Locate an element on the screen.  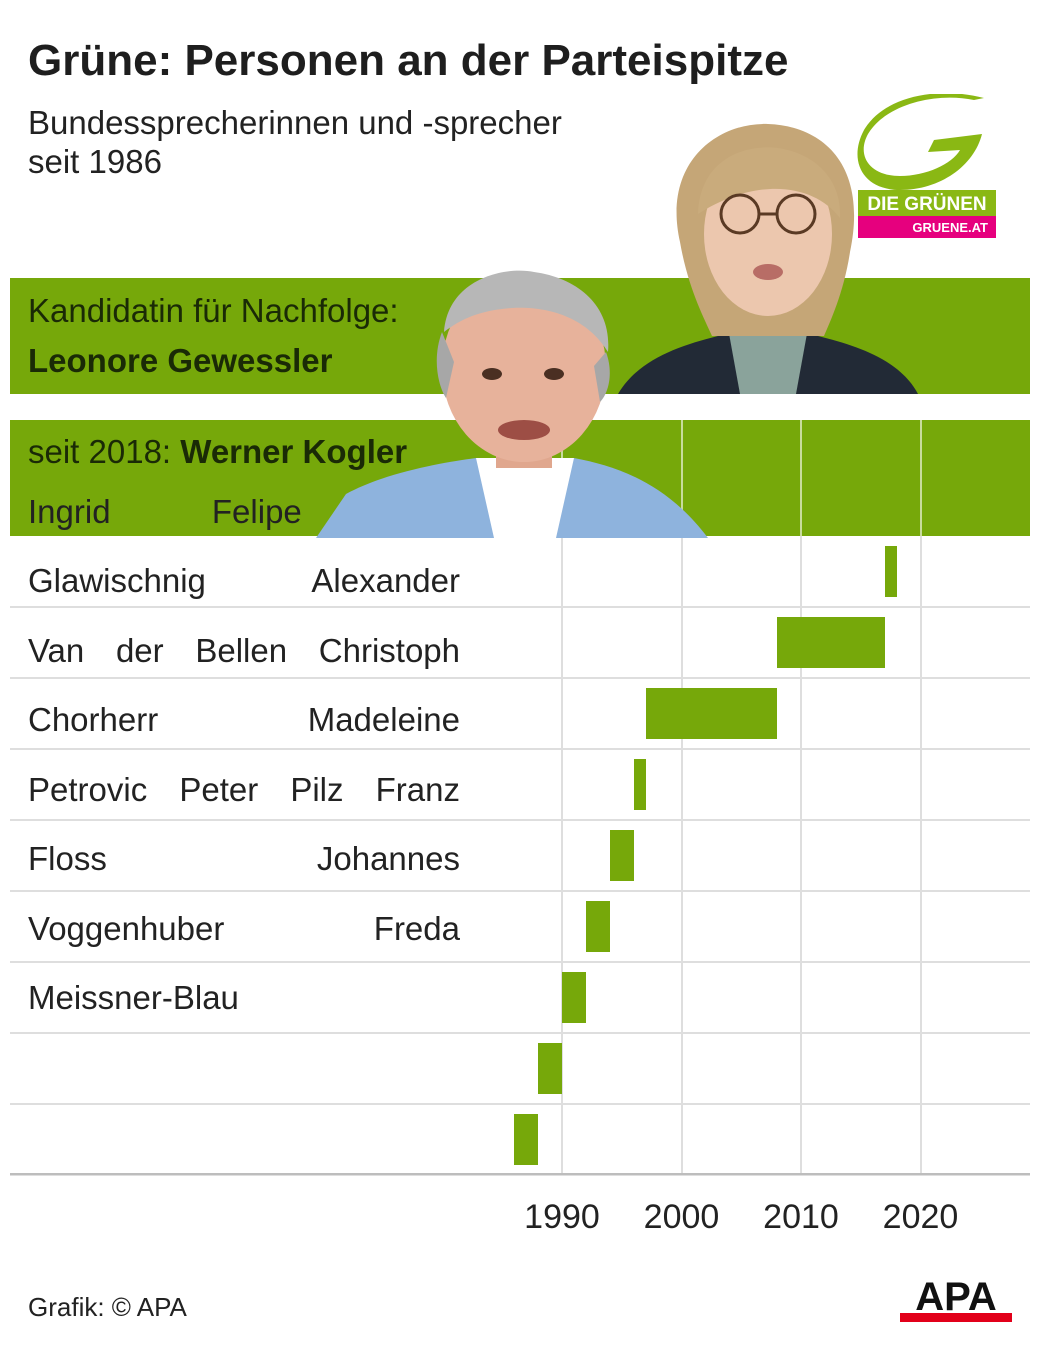
gewessler-portrait-photo is located at coordinates (768, 258).